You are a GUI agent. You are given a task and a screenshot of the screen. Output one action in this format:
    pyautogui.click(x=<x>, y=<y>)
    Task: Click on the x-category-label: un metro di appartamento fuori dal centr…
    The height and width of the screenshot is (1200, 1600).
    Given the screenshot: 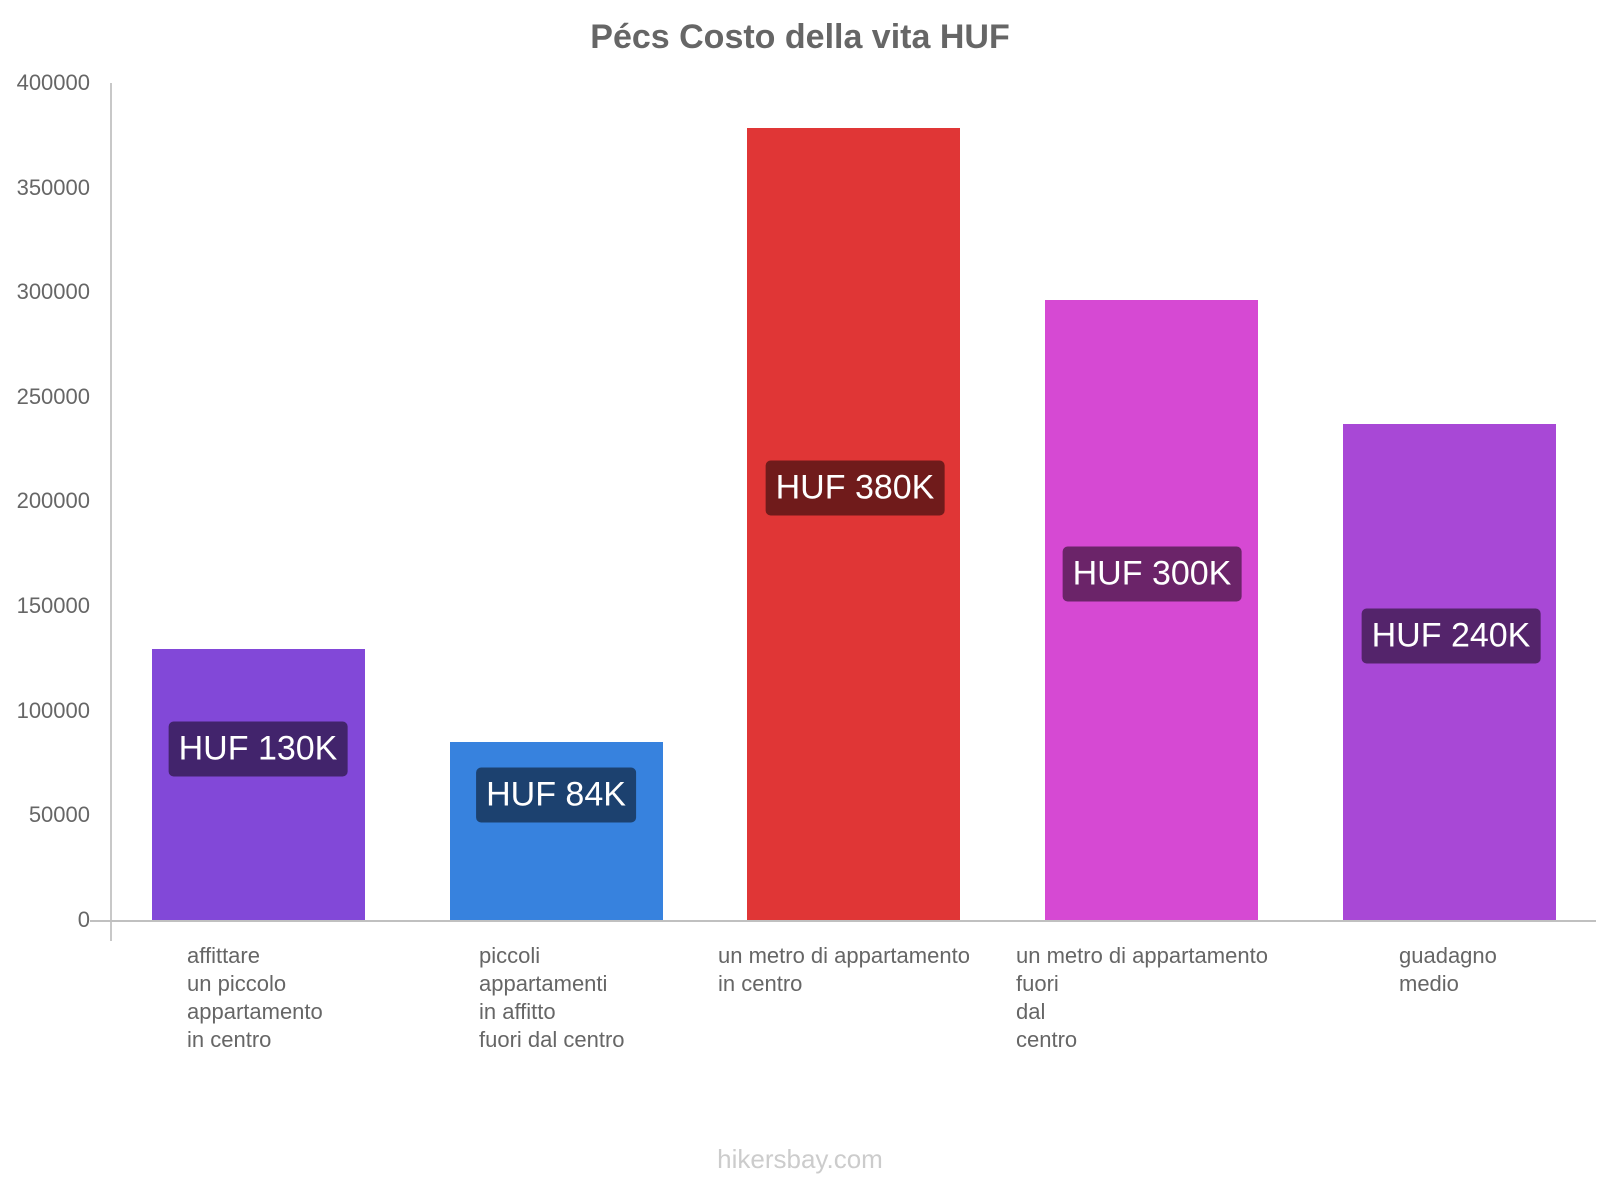 What is the action you would take?
    pyautogui.click(x=1142, y=997)
    